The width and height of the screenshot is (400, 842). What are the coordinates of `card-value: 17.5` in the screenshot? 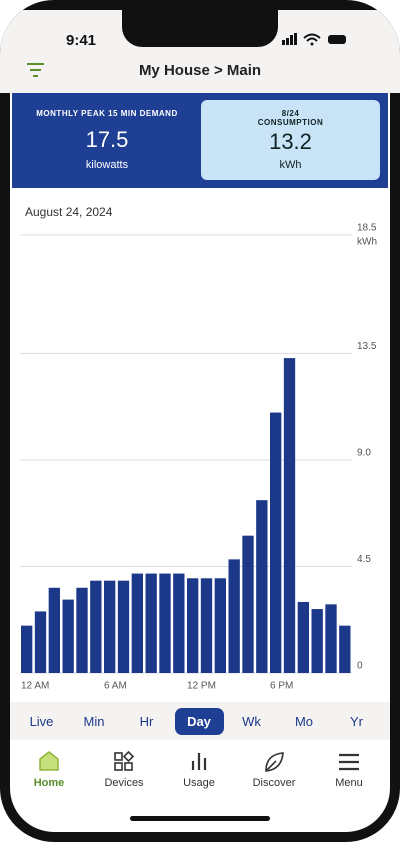 It's located at (107, 139).